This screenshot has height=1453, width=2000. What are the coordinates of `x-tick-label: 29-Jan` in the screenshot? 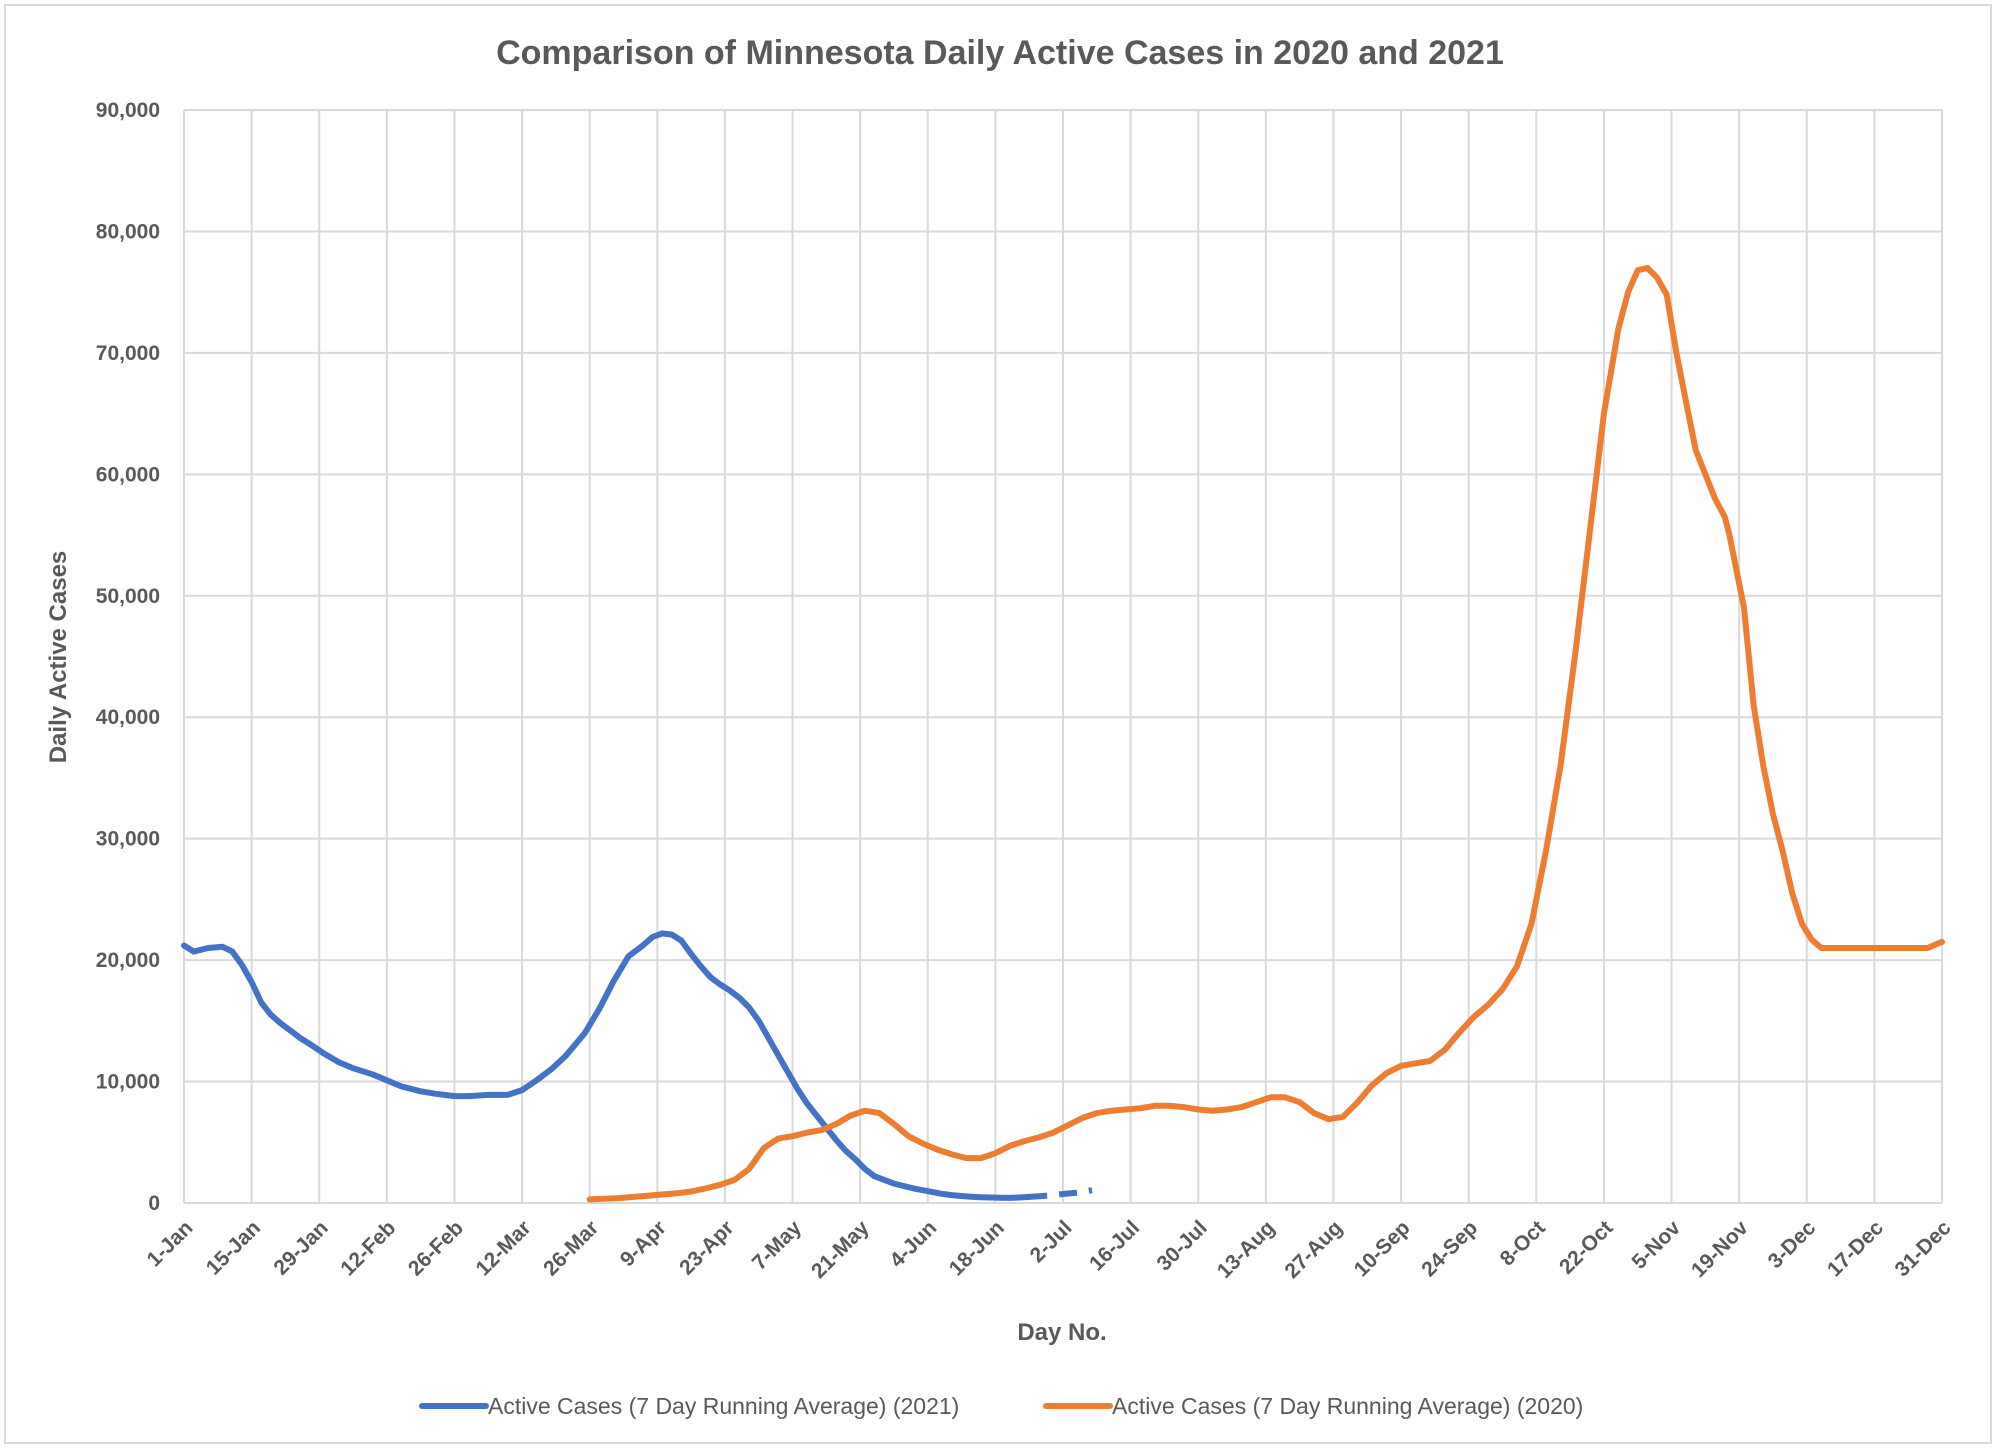 It's located at (300, 1247).